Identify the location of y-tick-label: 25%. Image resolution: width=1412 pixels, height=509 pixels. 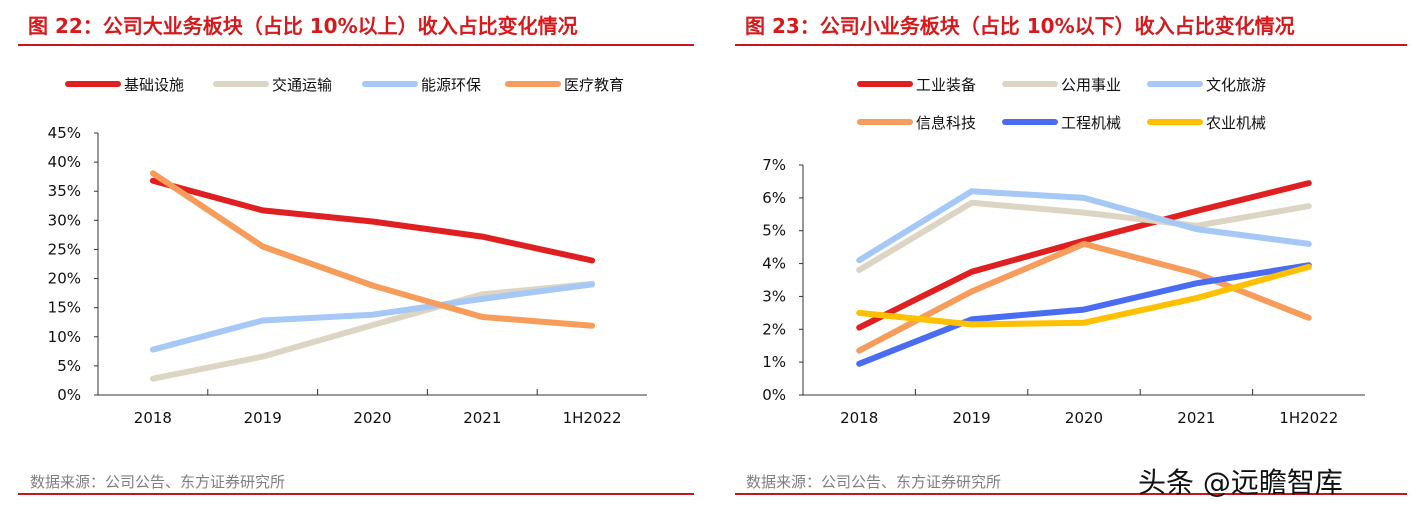
(64, 249).